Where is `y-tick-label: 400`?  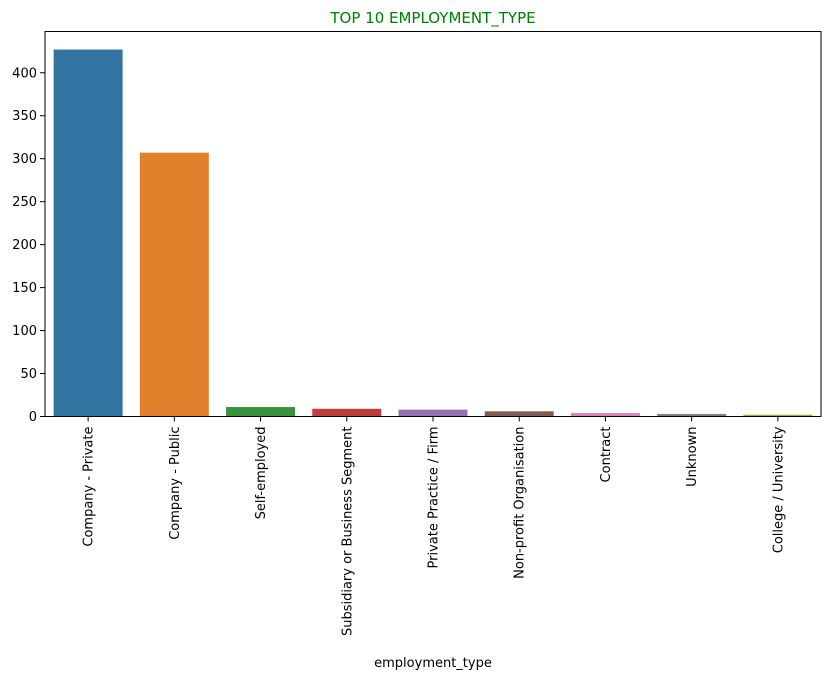
y-tick-label: 400 is located at coordinates (24, 73).